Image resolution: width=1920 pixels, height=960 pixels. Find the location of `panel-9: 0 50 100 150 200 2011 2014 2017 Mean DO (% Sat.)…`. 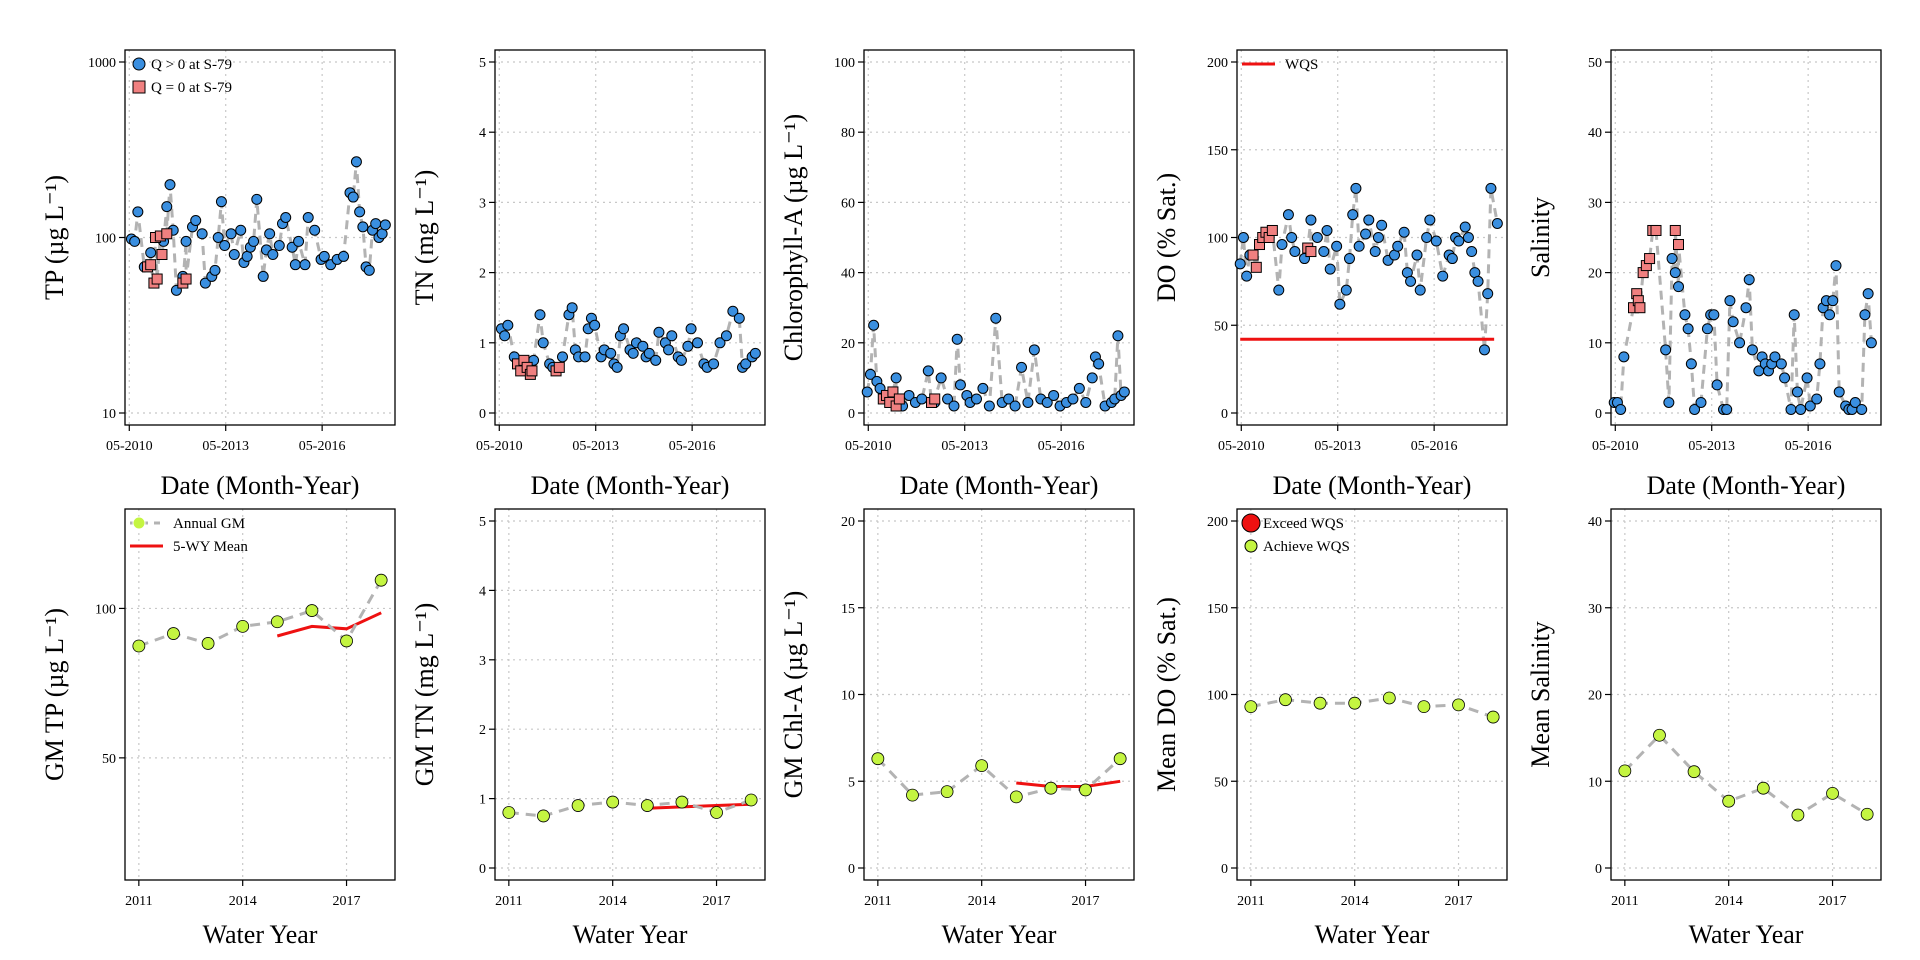

panel-9: 0 50 100 150 200 2011 2014 2017 Mean DO (% Sat.)… is located at coordinates (1330, 728).